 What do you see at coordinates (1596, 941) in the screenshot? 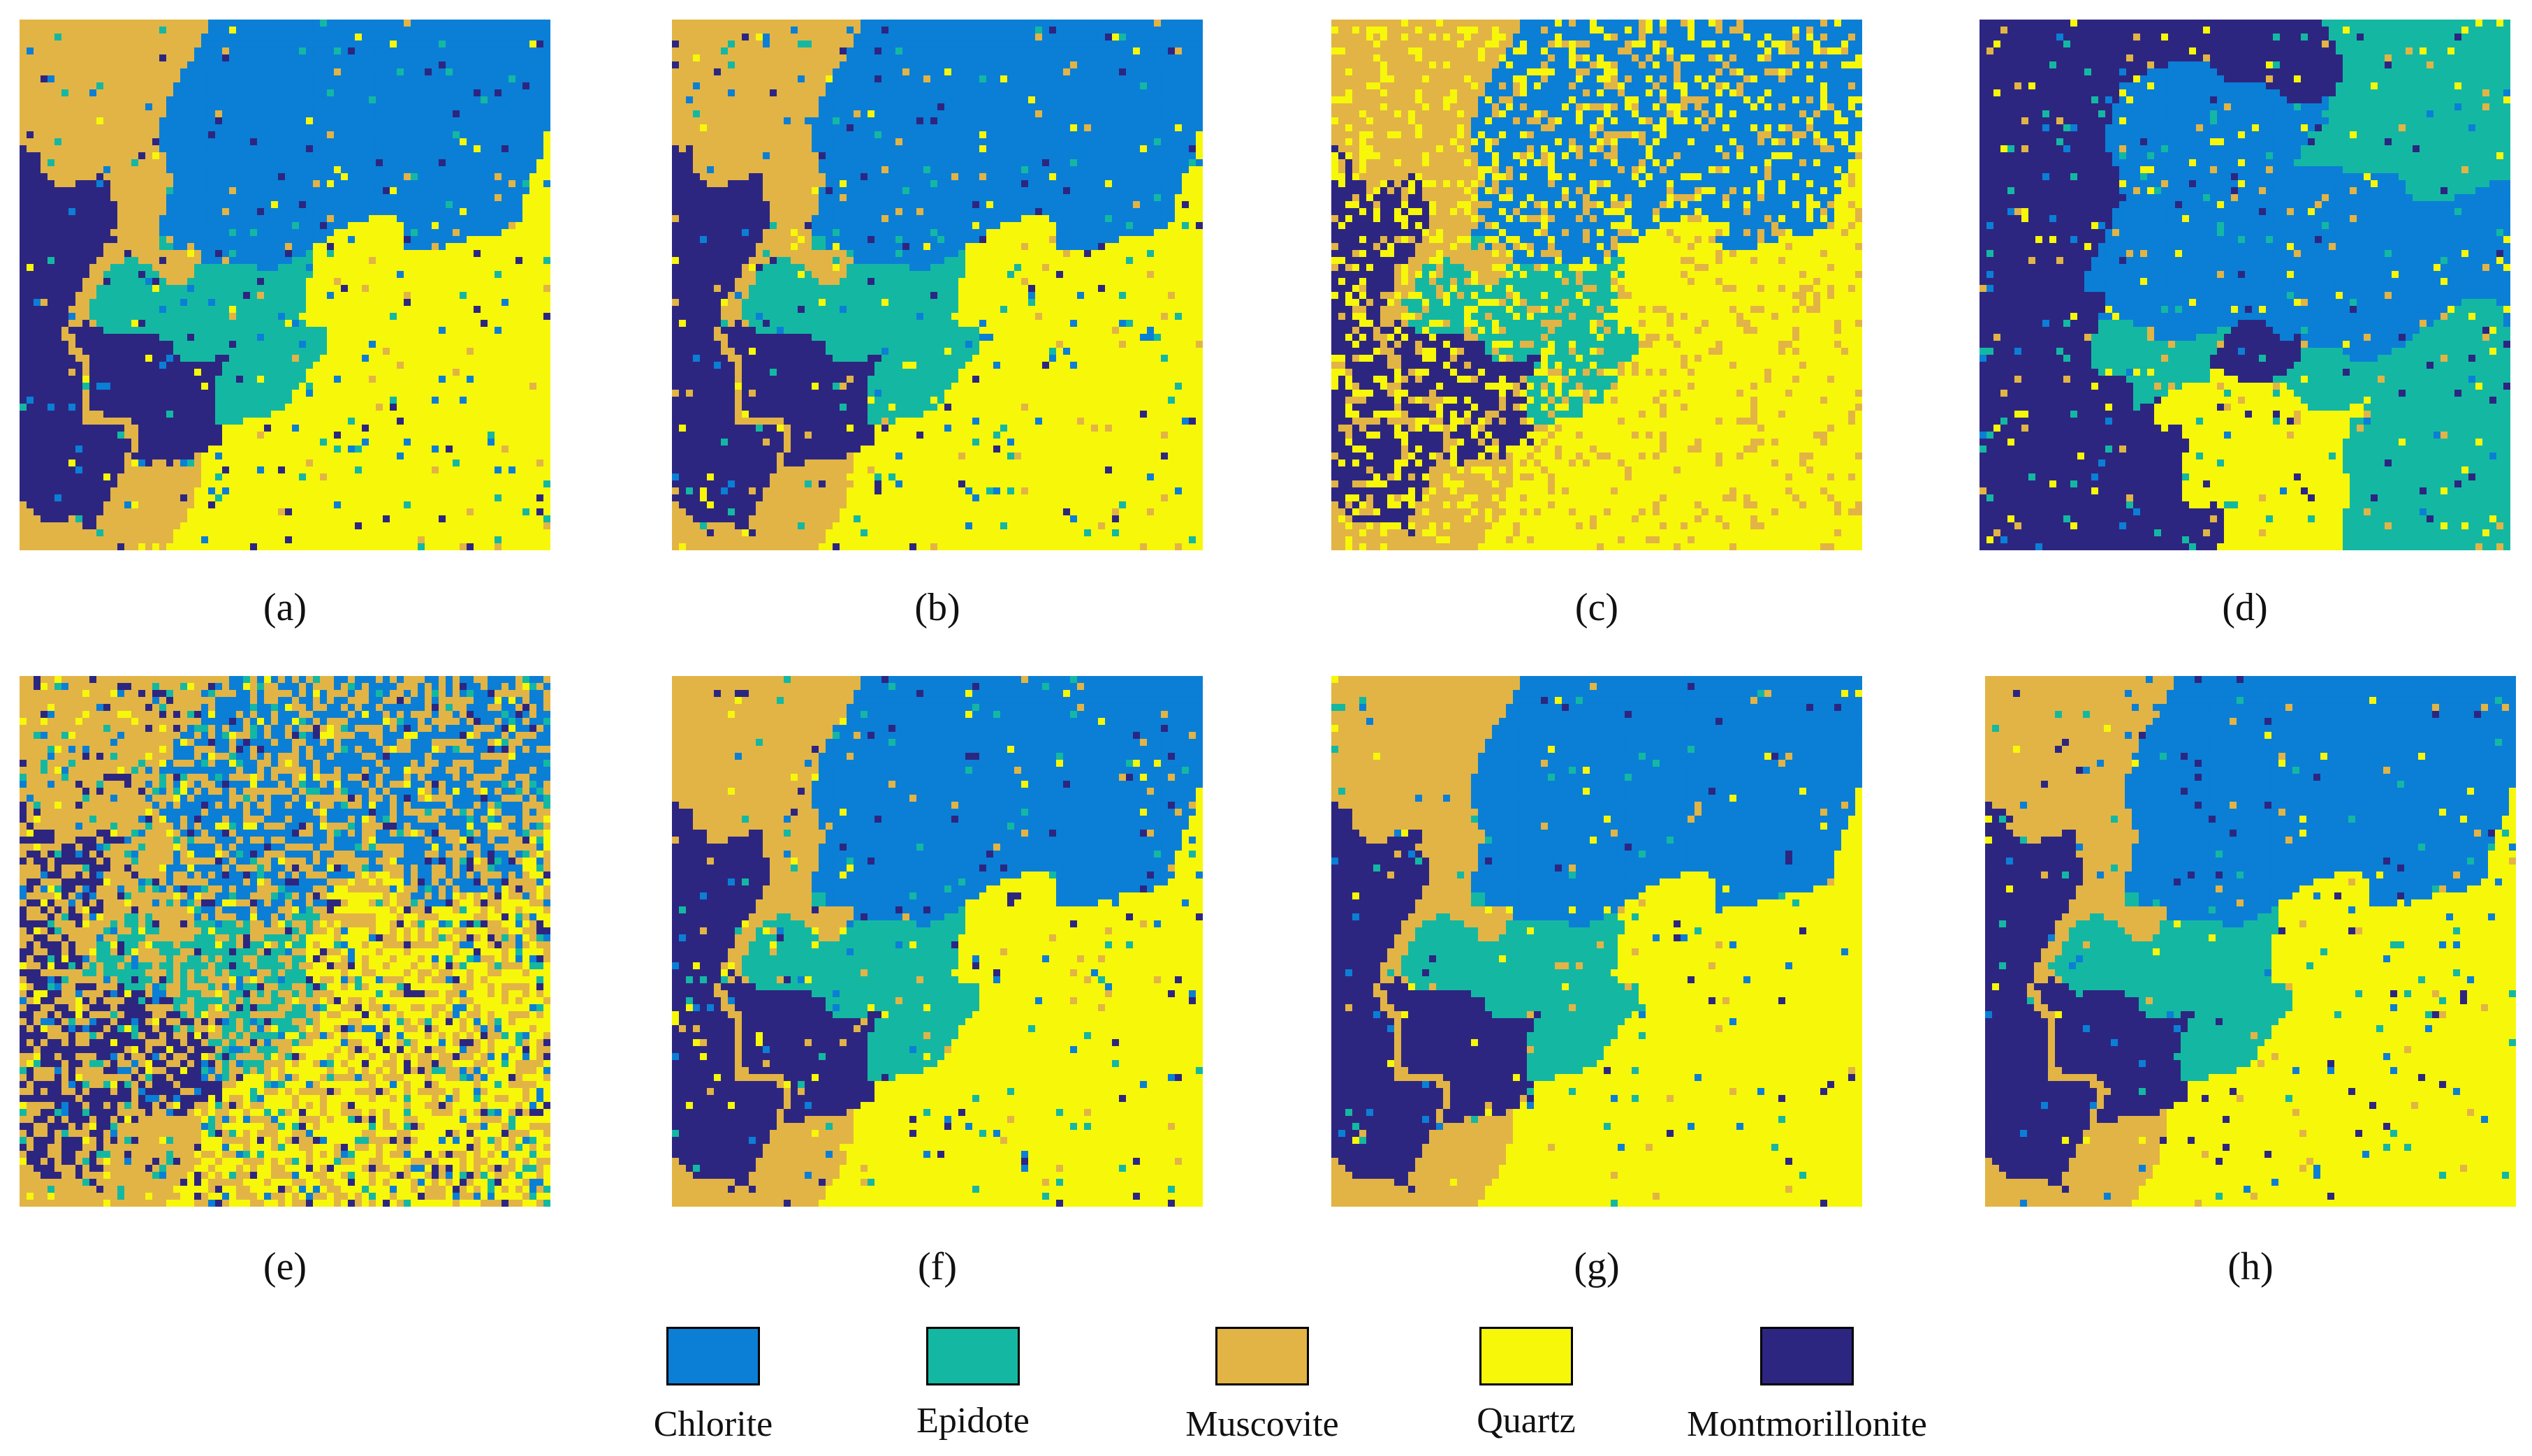
I see `abundance-map-g` at bounding box center [1596, 941].